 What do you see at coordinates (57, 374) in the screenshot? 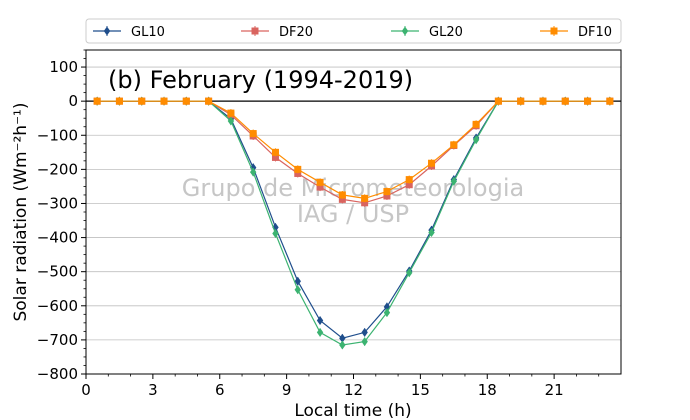
I see `y-tick-label: −800` at bounding box center [57, 374].